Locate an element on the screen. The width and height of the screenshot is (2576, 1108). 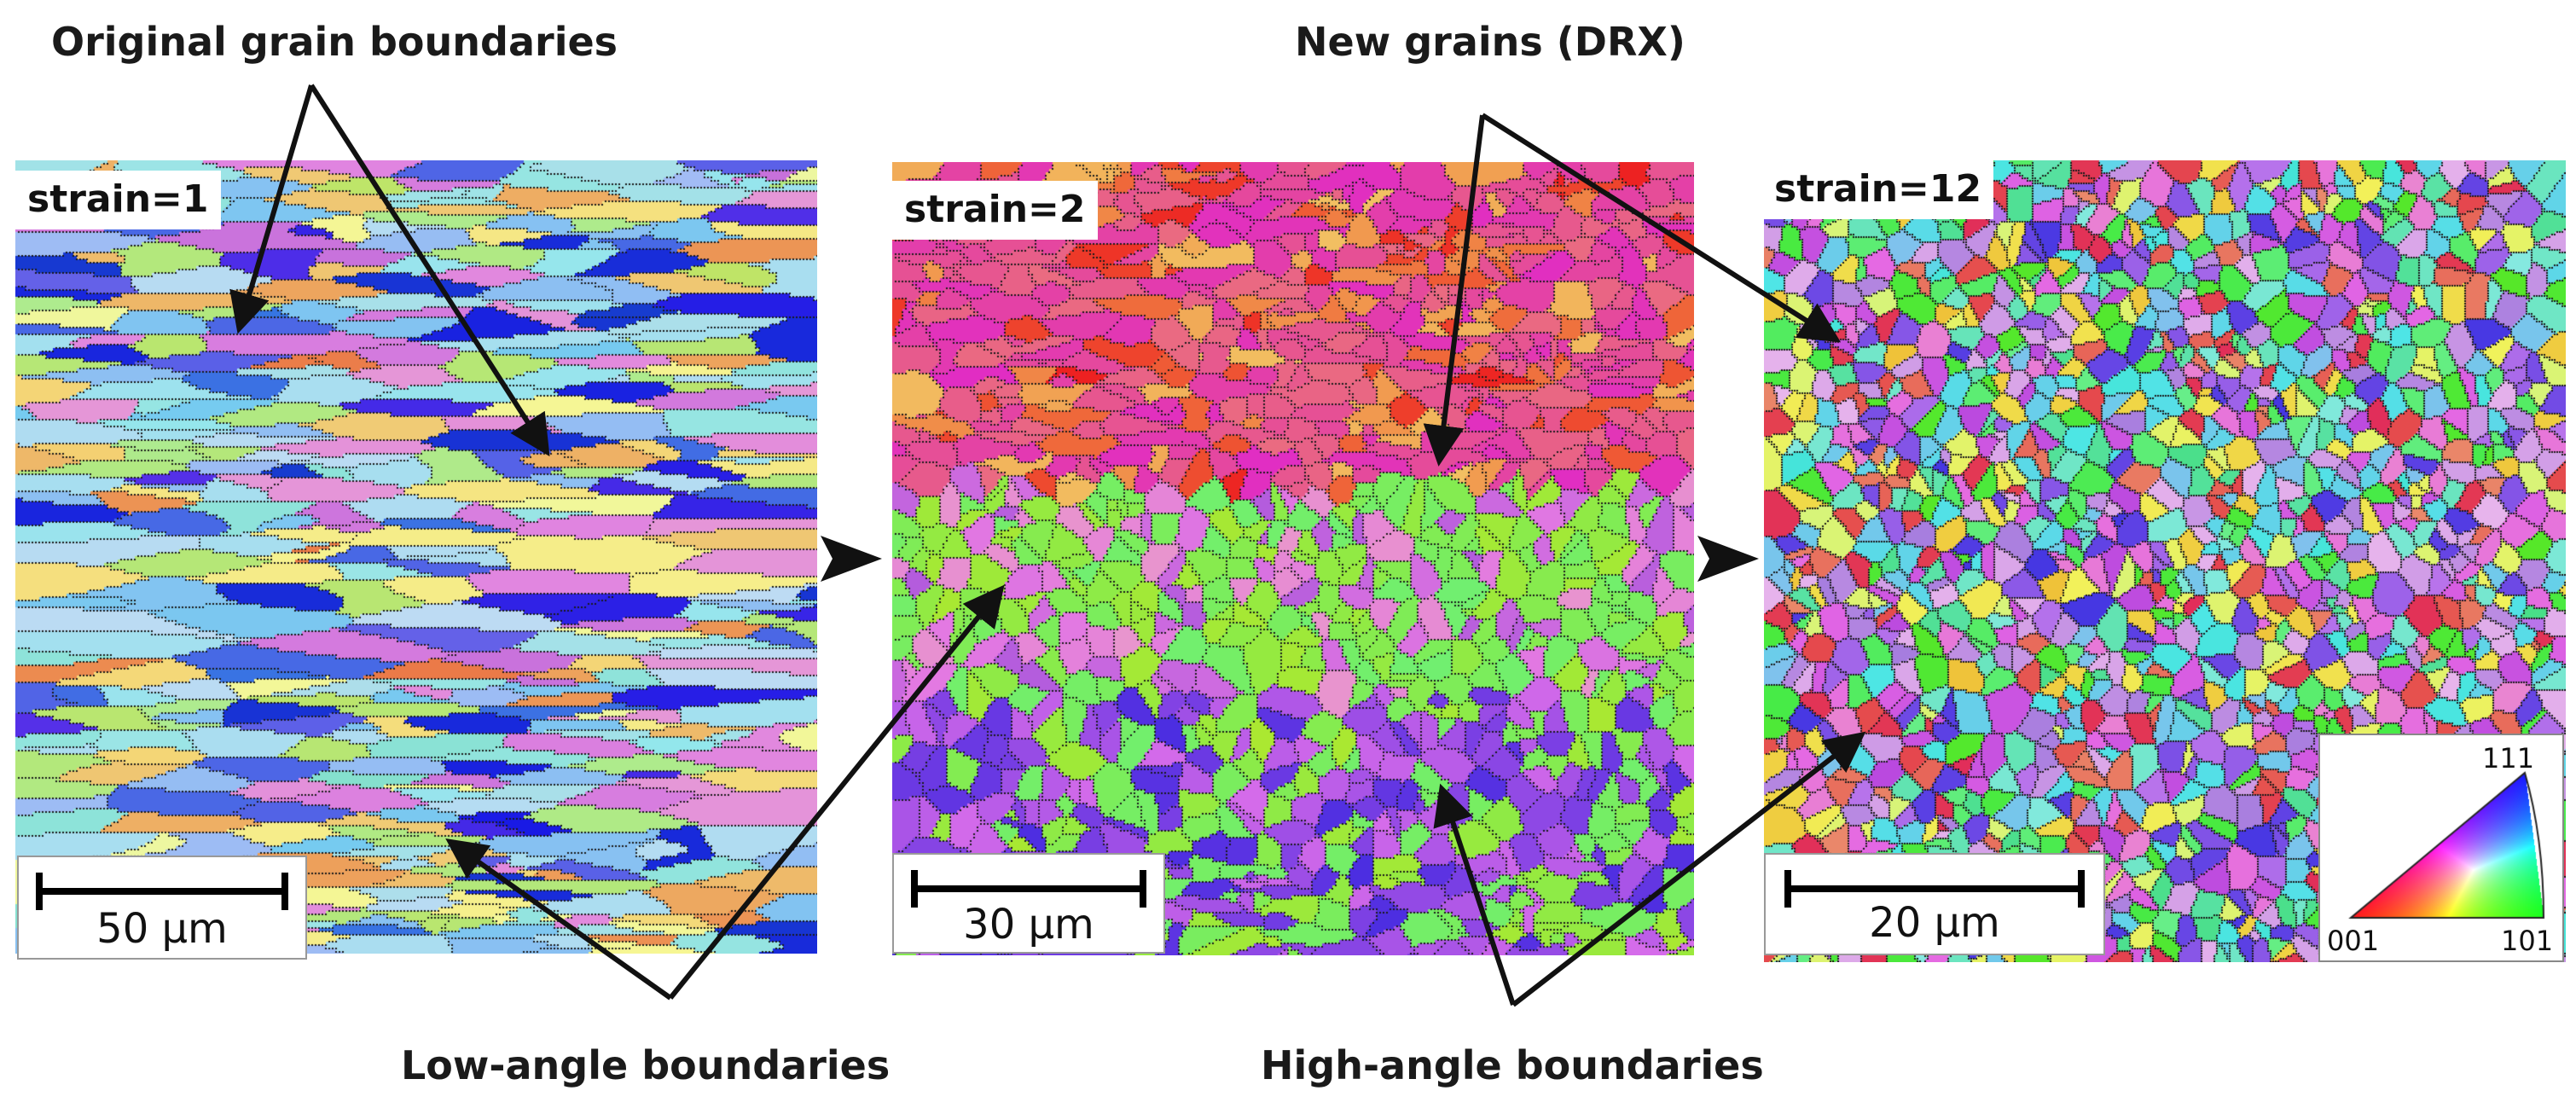
label-original-grain-boundaries: Original grain boundaries is located at coordinates (334, 42).